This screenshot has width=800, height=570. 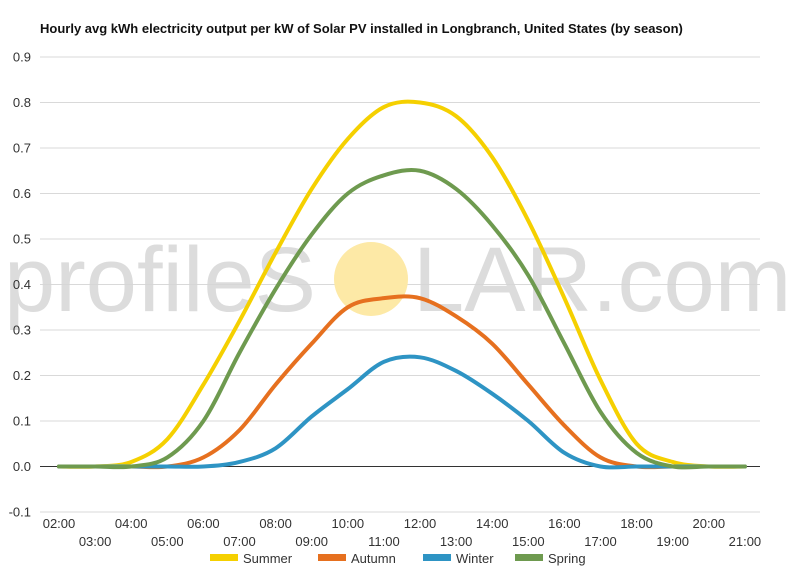 I want to click on legend-label-spring: Spring, so click(x=567, y=558).